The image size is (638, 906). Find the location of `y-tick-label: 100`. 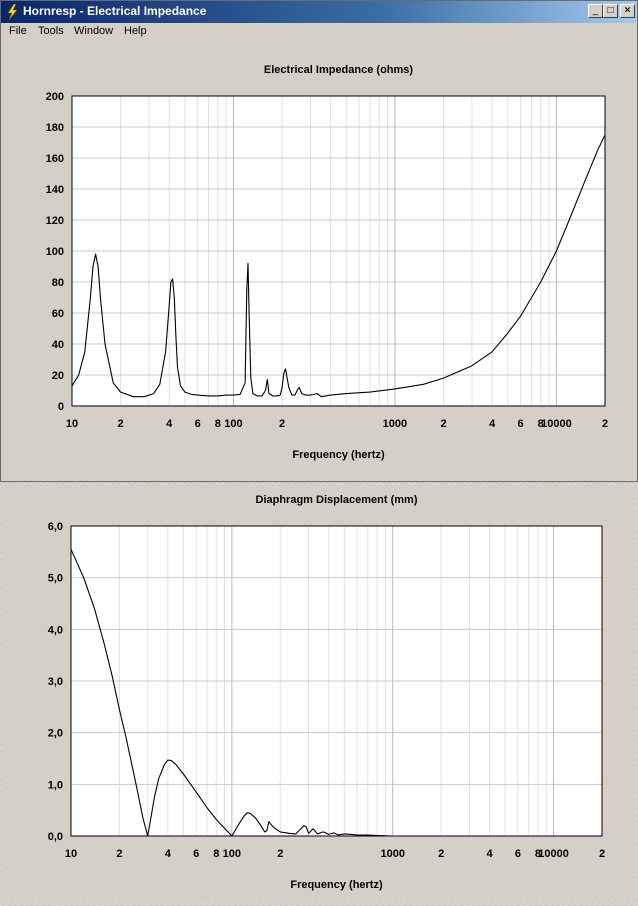

y-tick-label: 100 is located at coordinates (55, 252).